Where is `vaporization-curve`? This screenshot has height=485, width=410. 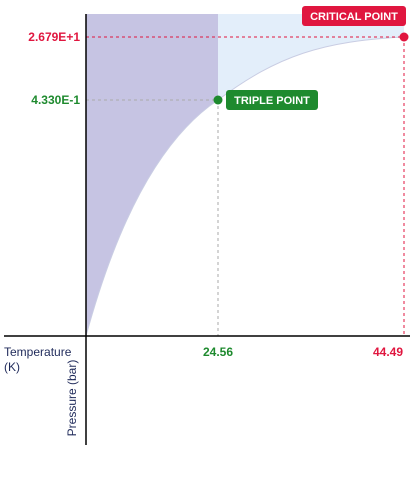
vaporization-curve is located at coordinates (311, 68).